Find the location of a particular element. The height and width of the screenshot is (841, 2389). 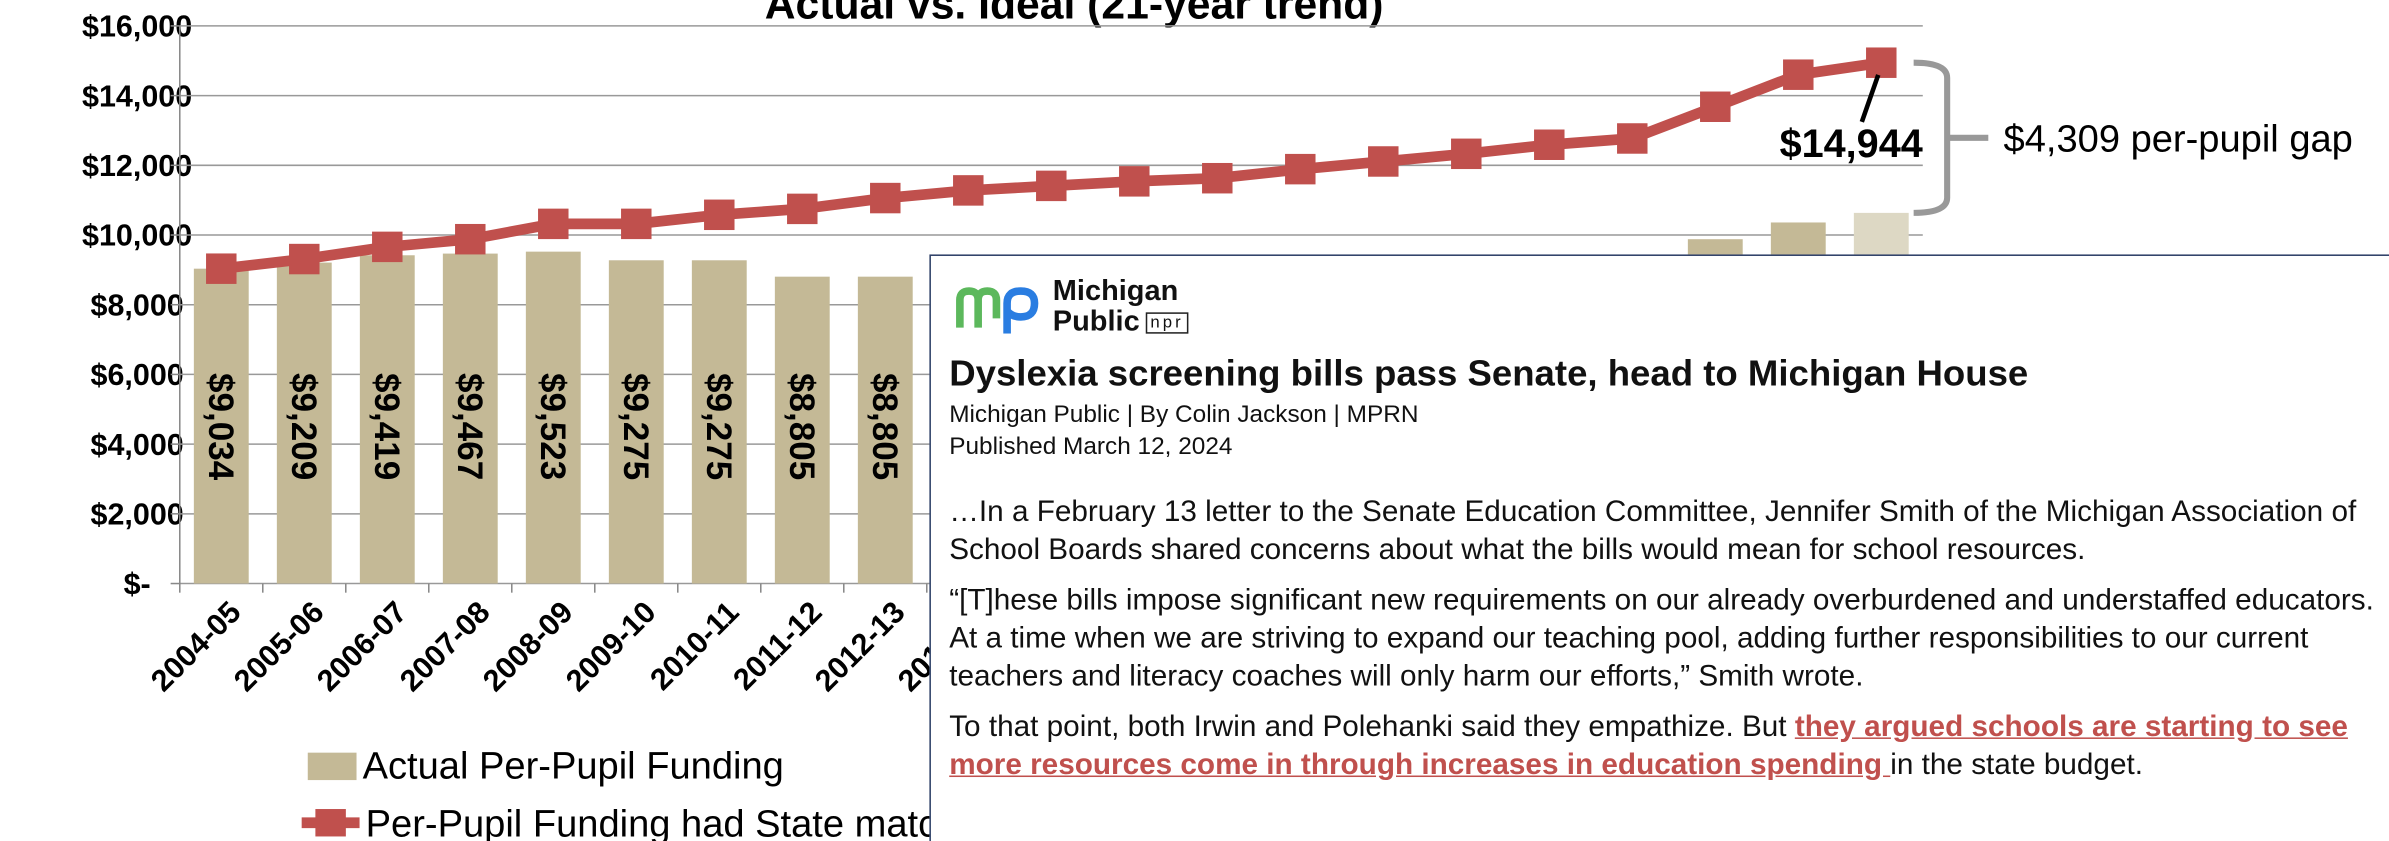

brand: Michigan Public npr is located at coordinates (1672, 307).